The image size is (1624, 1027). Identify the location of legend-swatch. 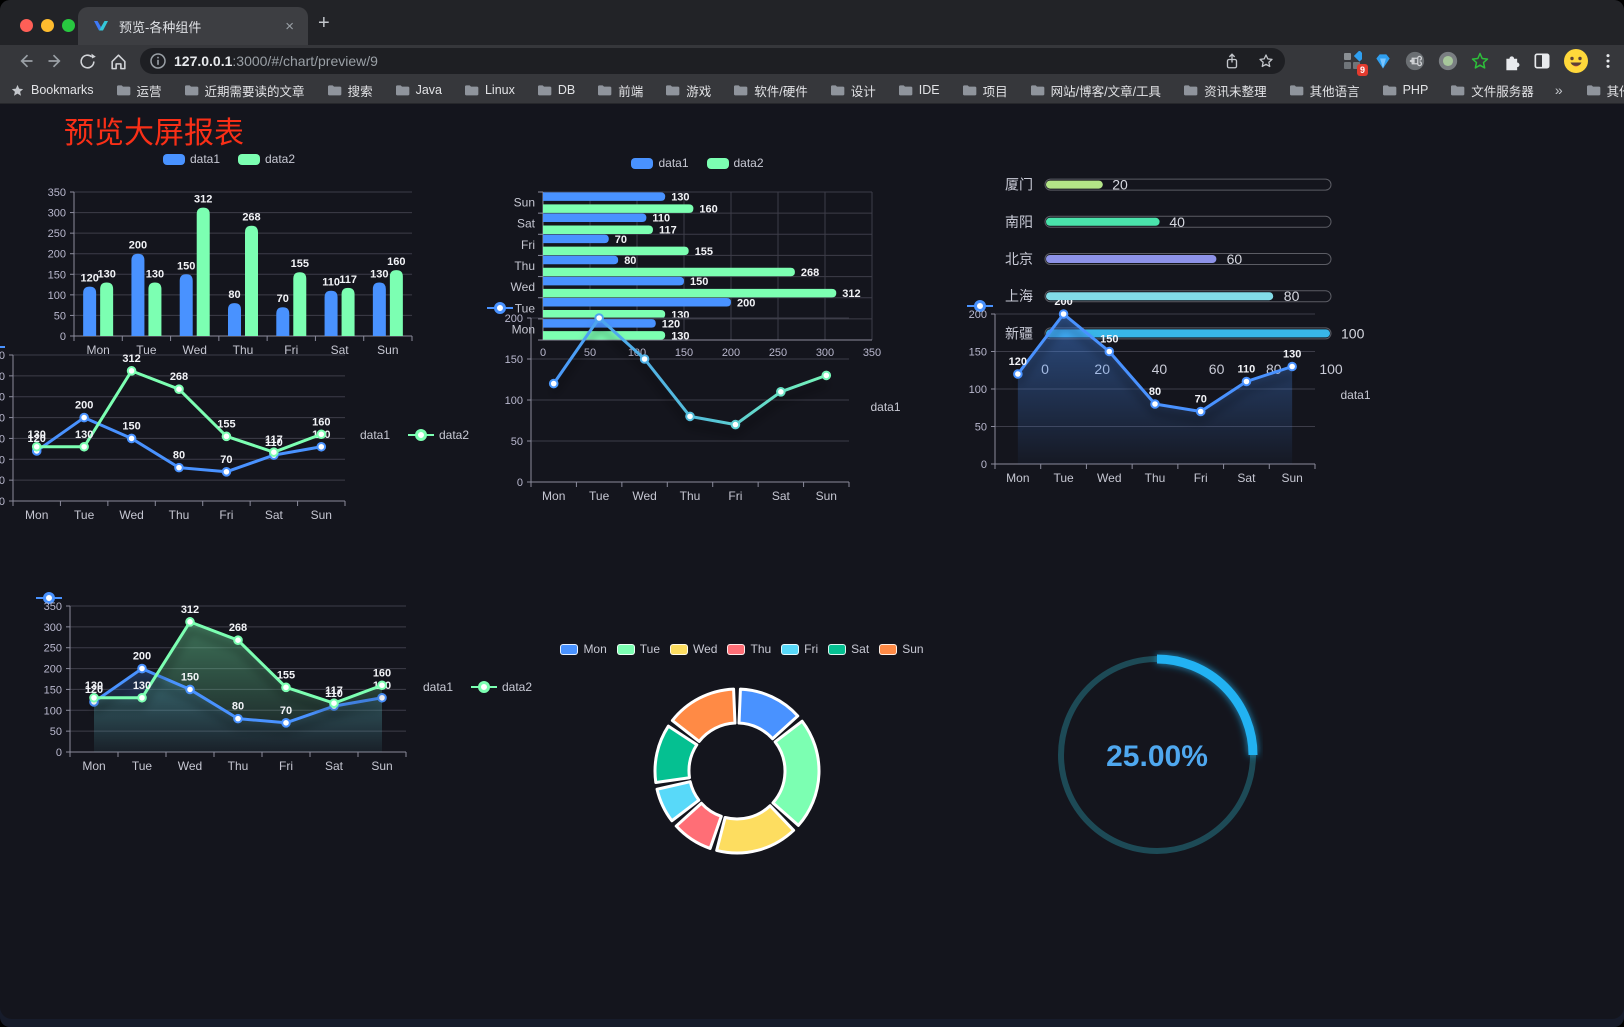
(790, 649).